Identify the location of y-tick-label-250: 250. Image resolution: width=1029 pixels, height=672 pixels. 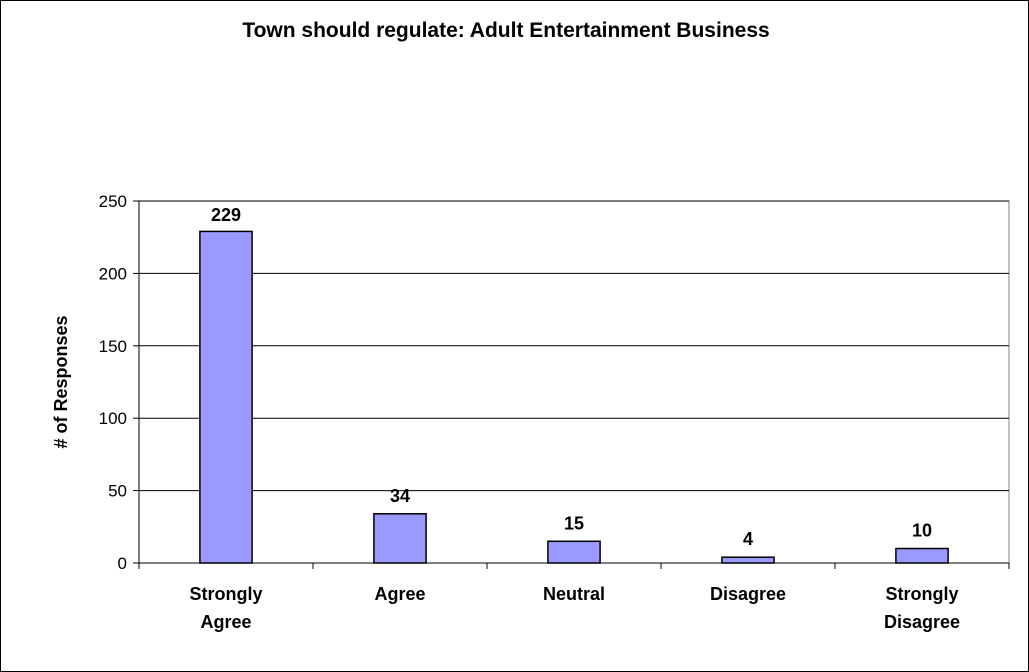
(113, 201).